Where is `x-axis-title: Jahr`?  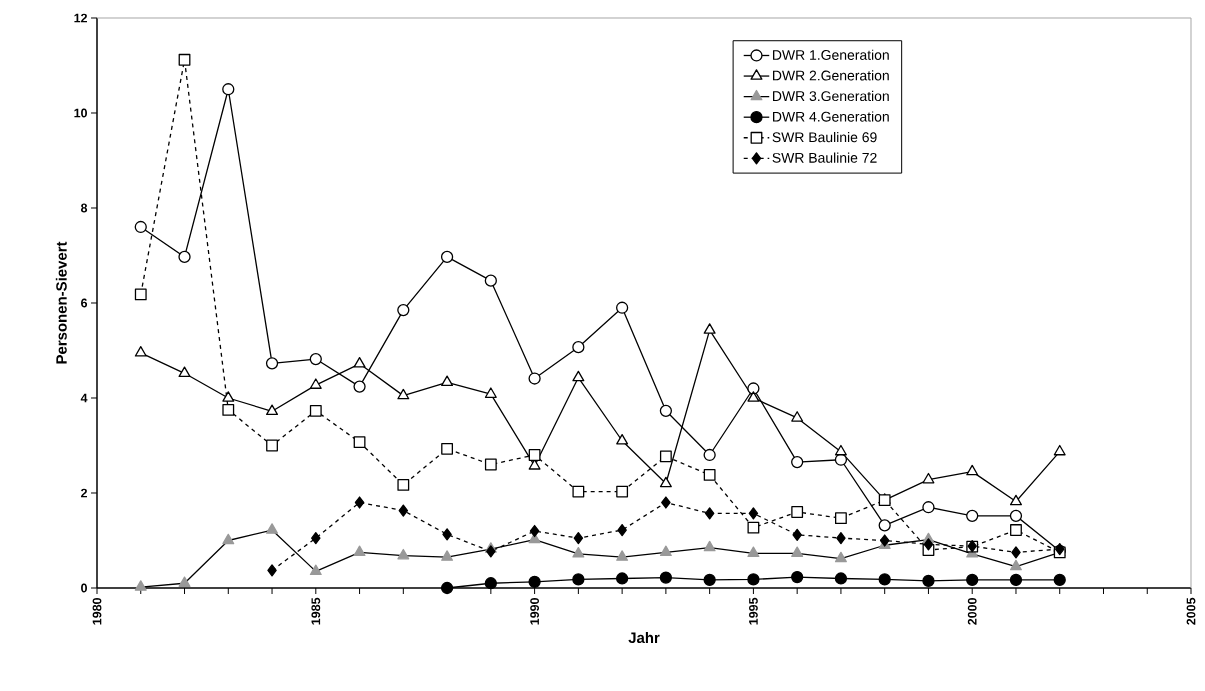 x-axis-title: Jahr is located at coordinates (644, 638).